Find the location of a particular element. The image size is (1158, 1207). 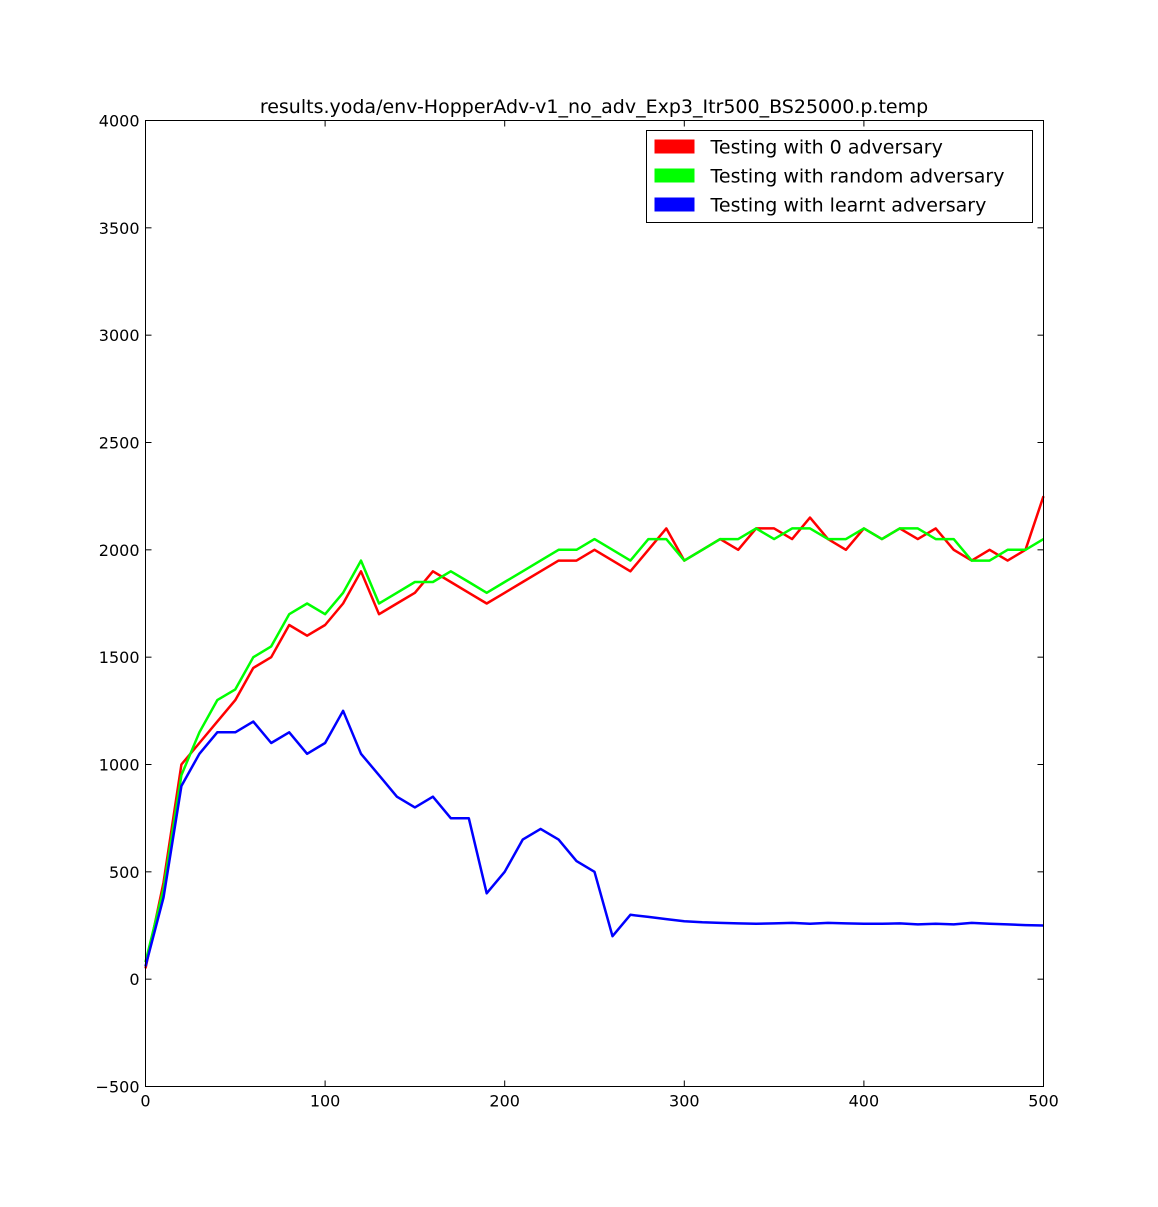

legend-label: Testing with random adversary is located at coordinates (857, 177).